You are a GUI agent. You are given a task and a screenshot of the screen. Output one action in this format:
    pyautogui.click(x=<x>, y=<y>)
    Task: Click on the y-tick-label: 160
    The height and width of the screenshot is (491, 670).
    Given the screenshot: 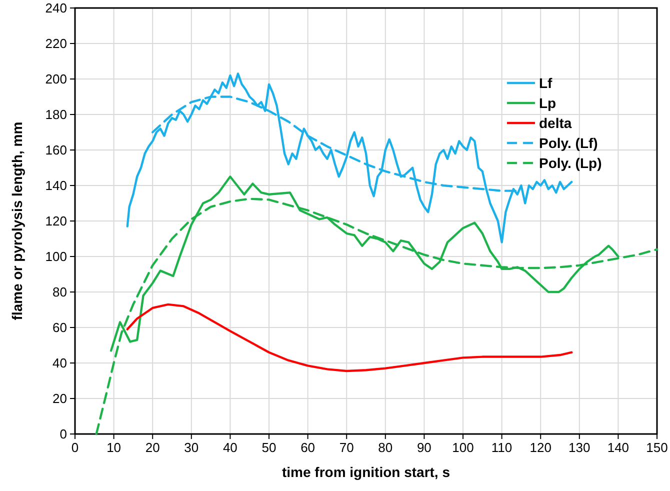 What is the action you would take?
    pyautogui.click(x=56, y=150)
    